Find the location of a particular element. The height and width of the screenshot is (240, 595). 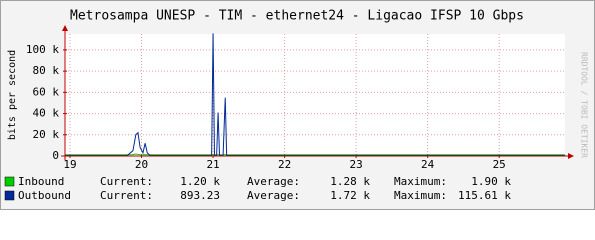

x-tick-label: 22 is located at coordinates (284, 164).